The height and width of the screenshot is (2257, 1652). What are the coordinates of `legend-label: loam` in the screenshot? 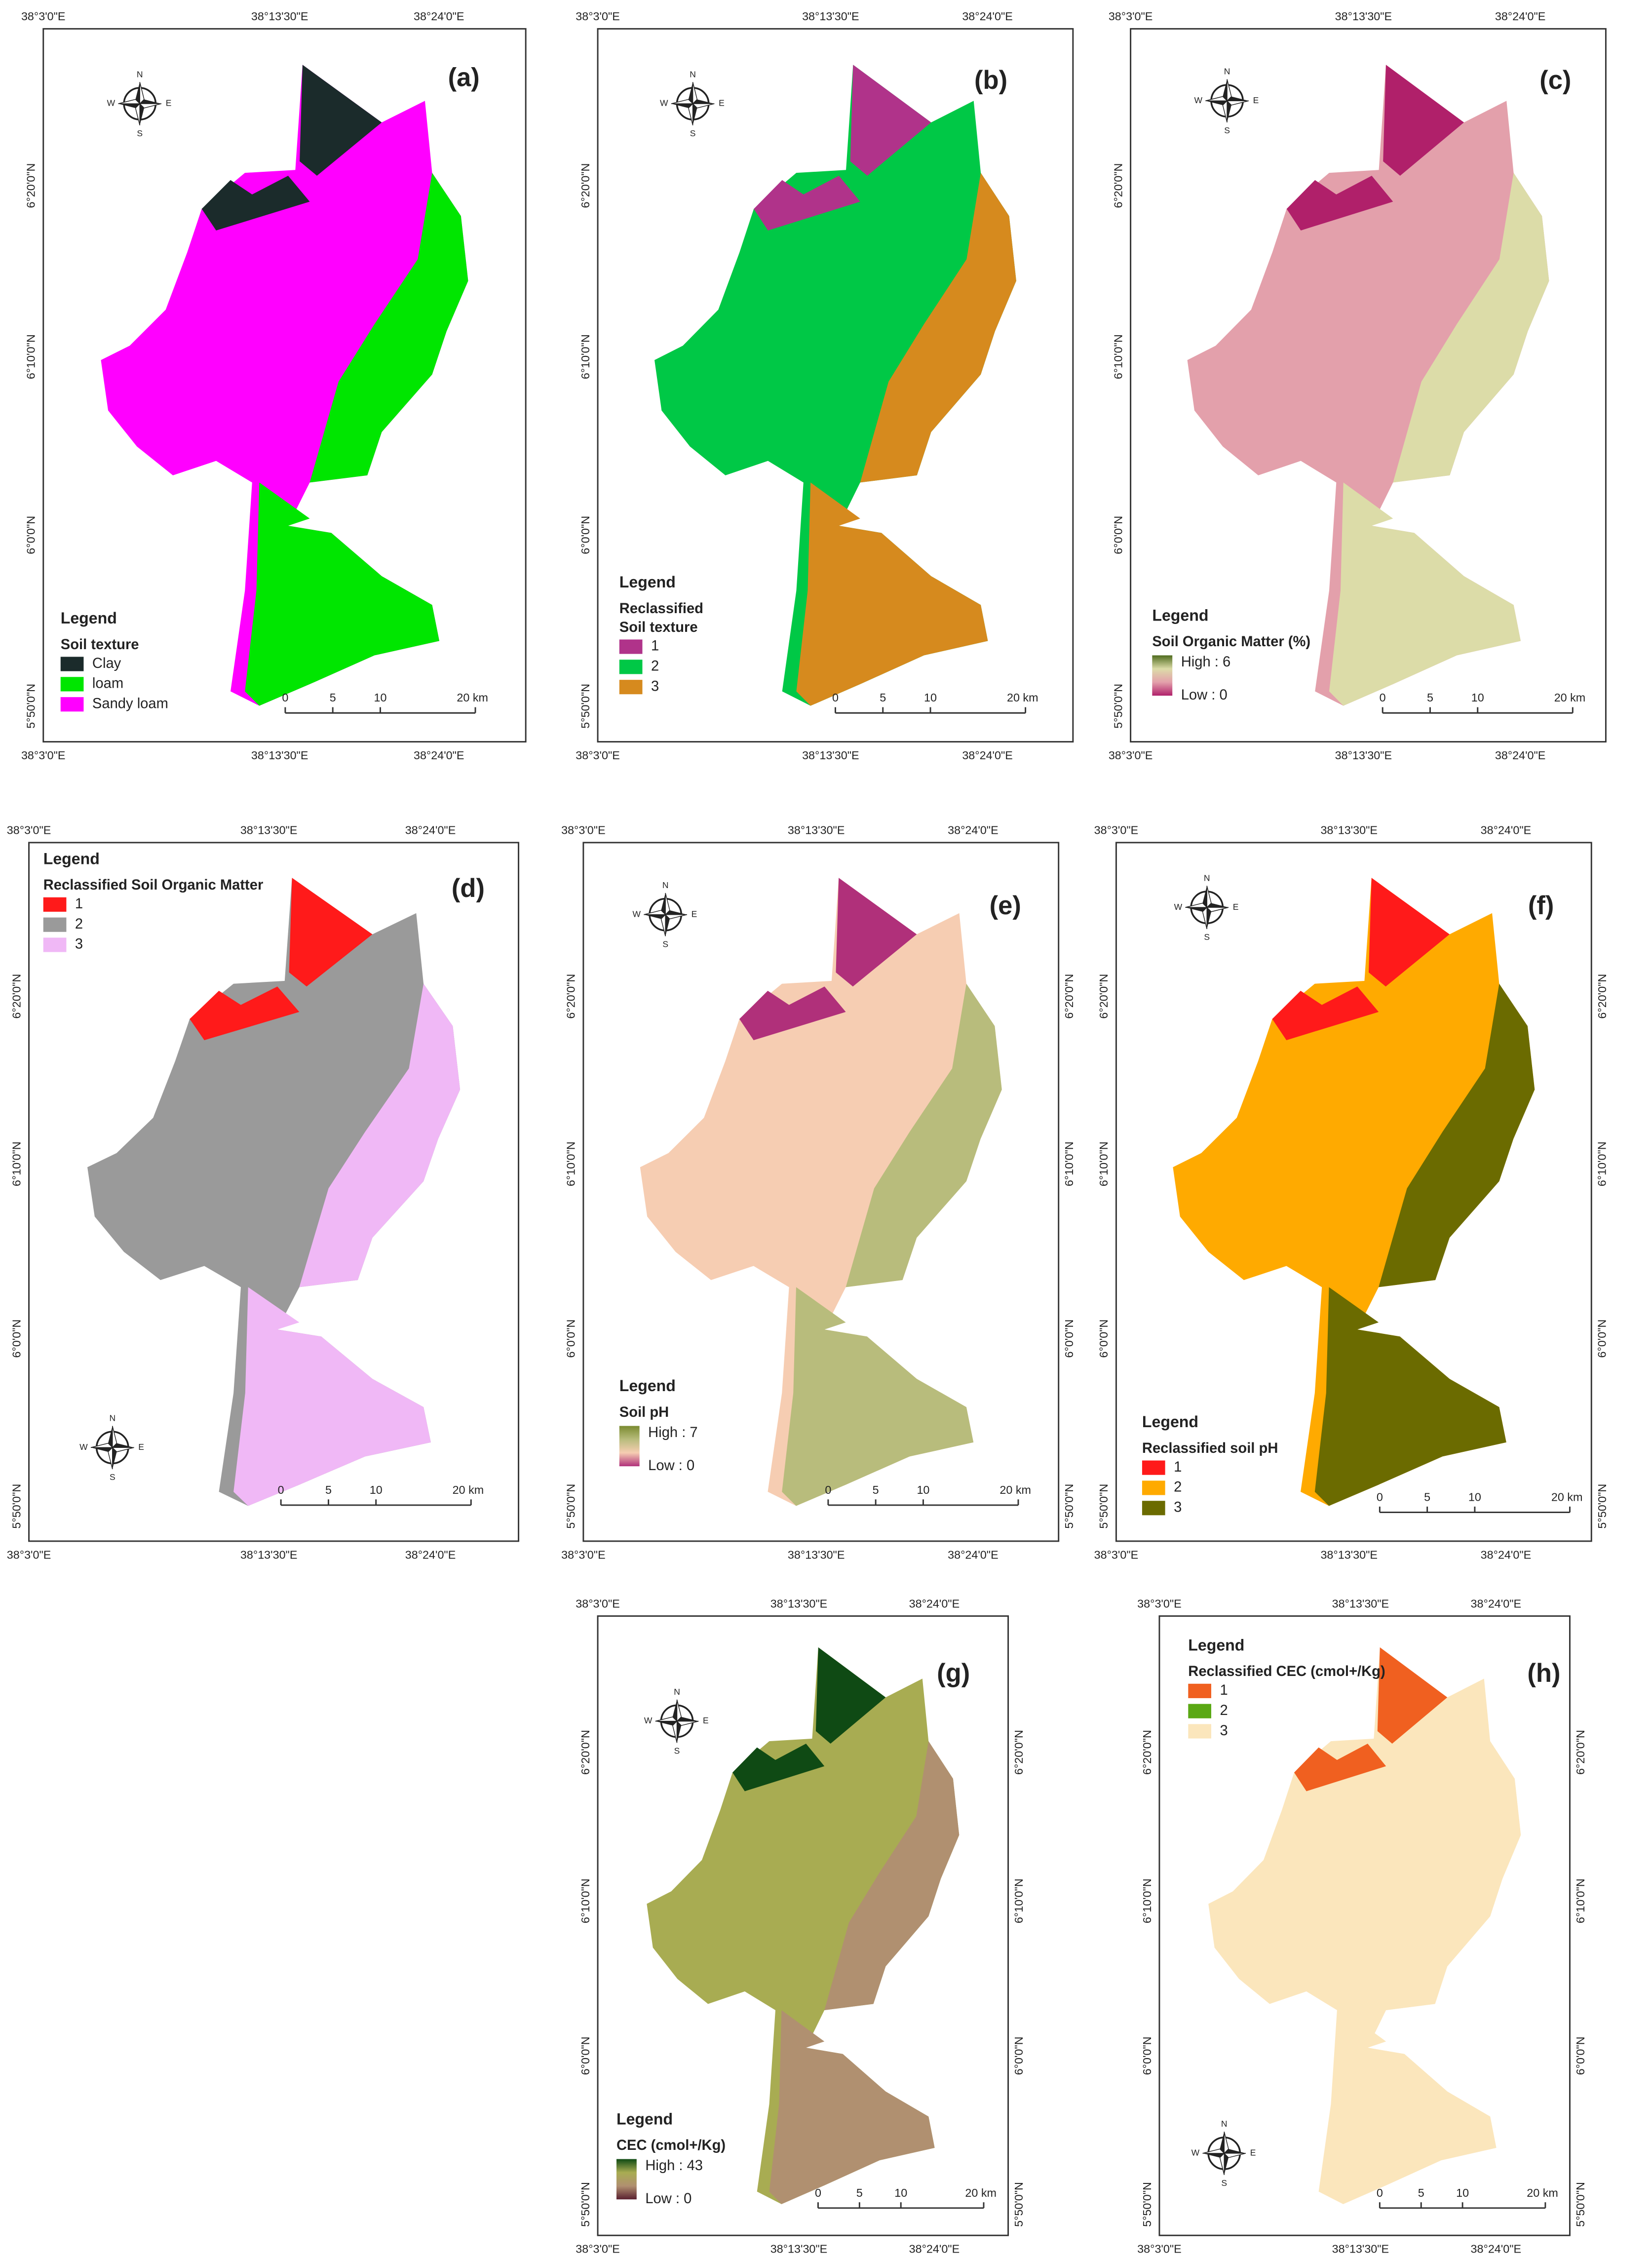 It's located at (108, 684).